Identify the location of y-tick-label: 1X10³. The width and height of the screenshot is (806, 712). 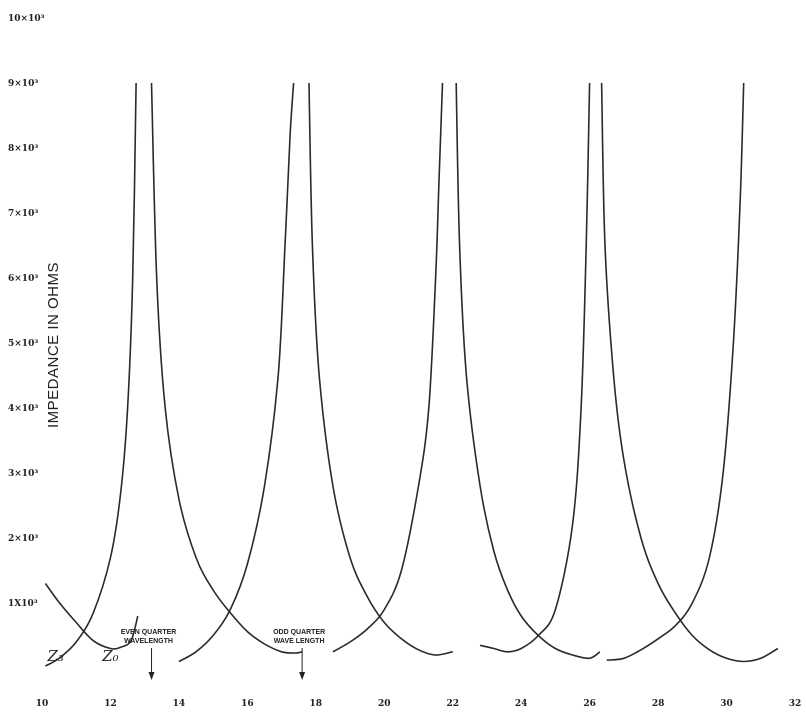
(23, 604).